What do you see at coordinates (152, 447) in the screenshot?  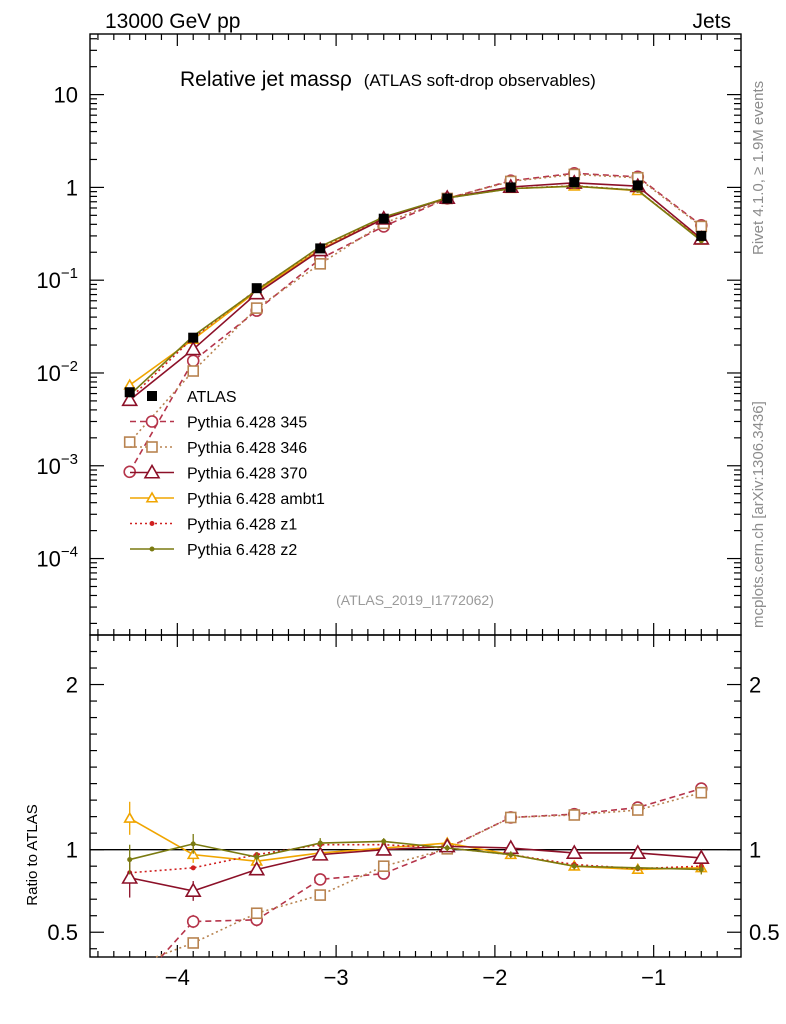 I see `legend-marker-p346` at bounding box center [152, 447].